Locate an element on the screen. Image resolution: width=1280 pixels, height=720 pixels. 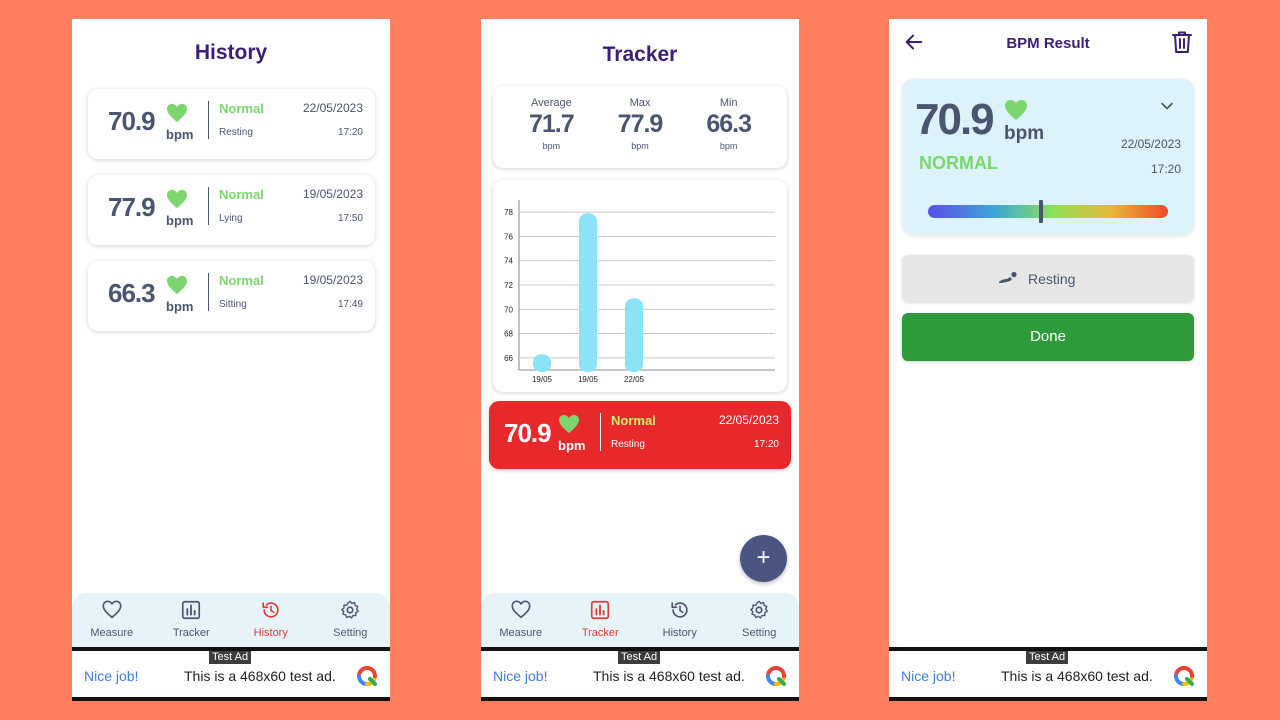
tab-label: Measure is located at coordinates (112, 633).